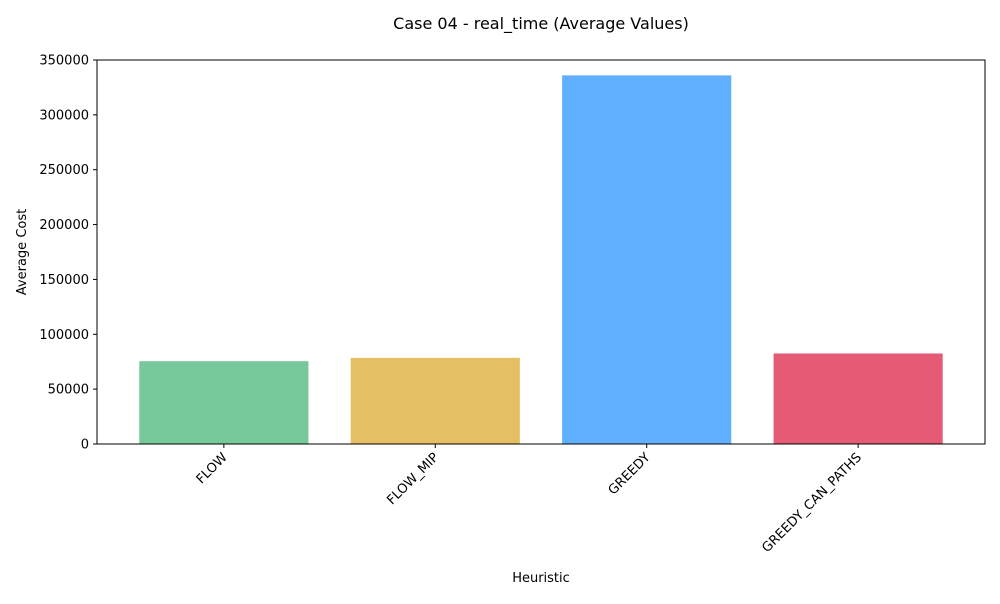 This screenshot has height=604, width=1000. What do you see at coordinates (541, 24) in the screenshot?
I see `chart-title: Case 04 - real_time (Average Values)` at bounding box center [541, 24].